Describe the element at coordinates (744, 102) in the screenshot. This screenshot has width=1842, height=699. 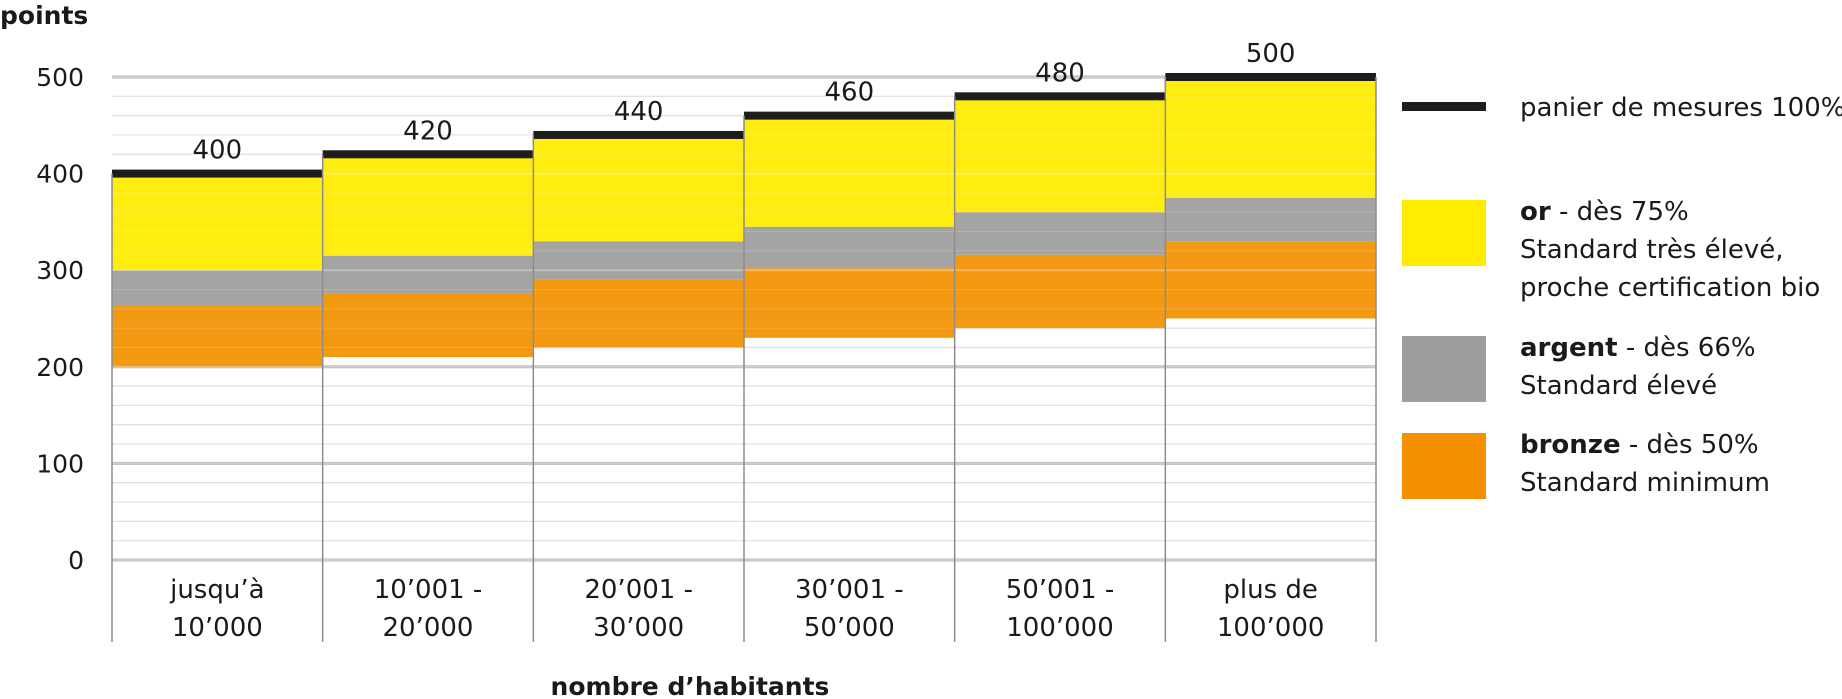
I see `total-labels: 400 420 440 460 480 500` at that location.